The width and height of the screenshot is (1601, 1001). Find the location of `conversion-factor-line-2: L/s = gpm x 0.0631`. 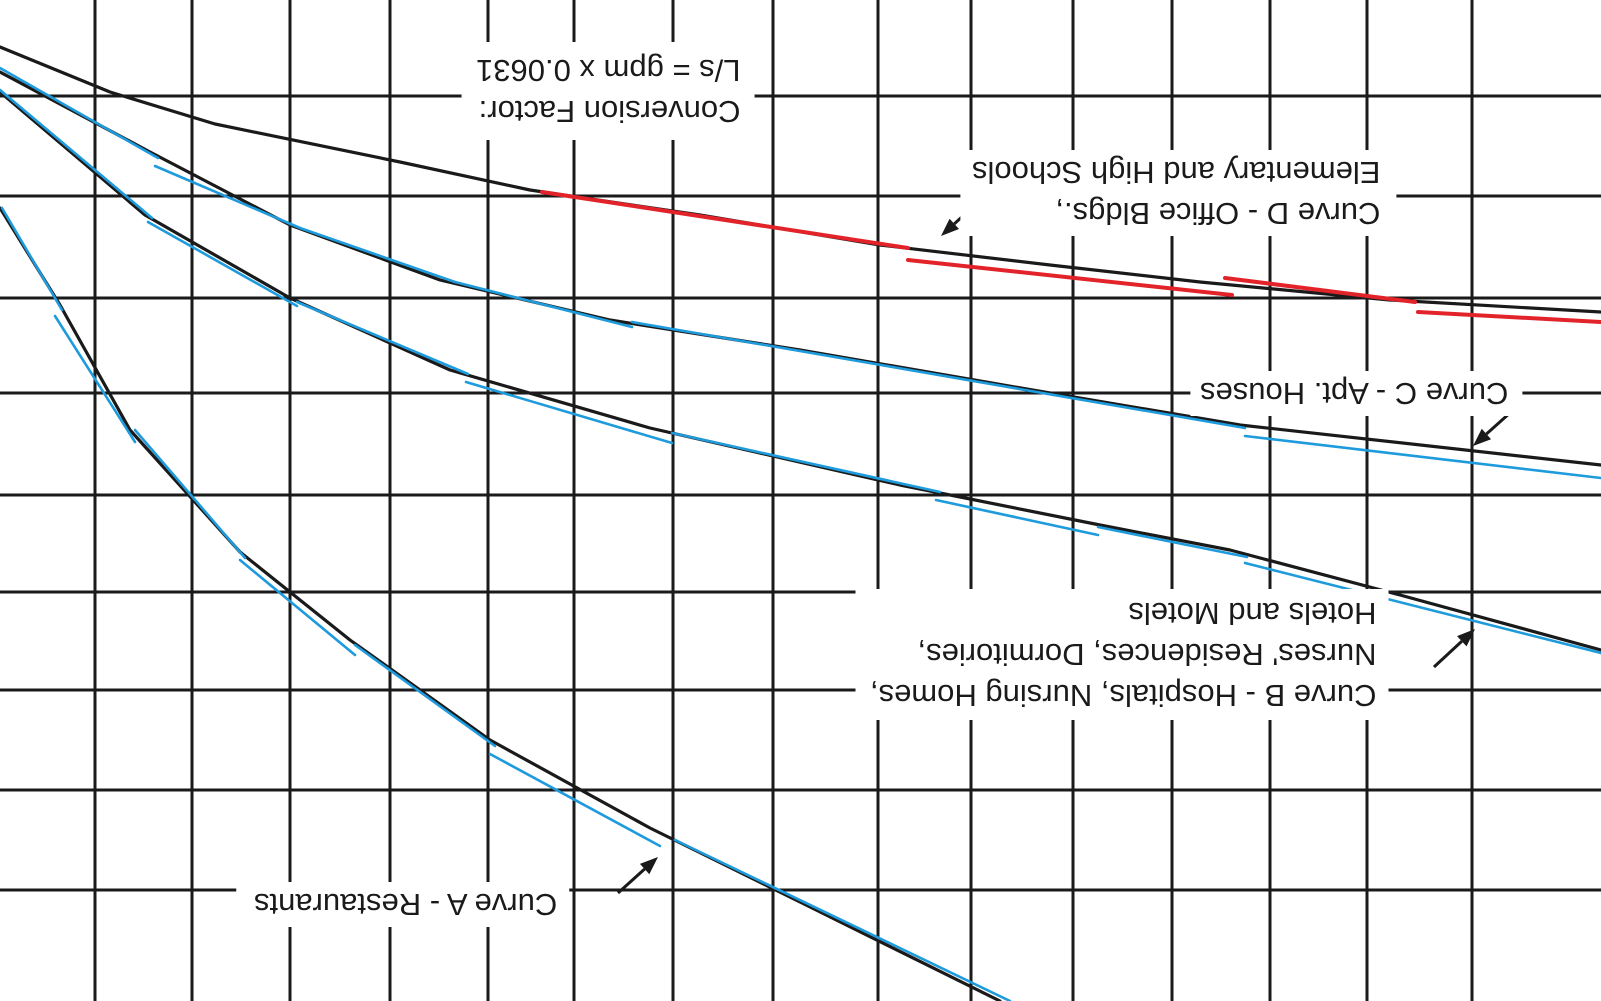

conversion-factor-line-2: L/s = gpm x 0.0631 is located at coordinates (608, 70).